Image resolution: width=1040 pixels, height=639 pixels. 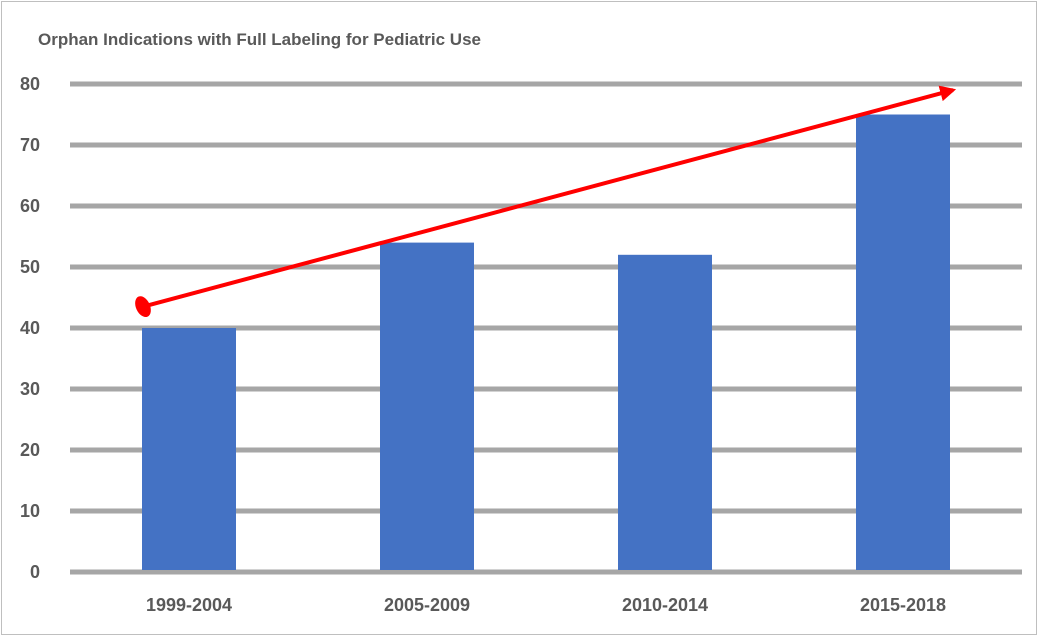 What do you see at coordinates (665, 605) in the screenshot?
I see `x-tick-label: 2010-2014` at bounding box center [665, 605].